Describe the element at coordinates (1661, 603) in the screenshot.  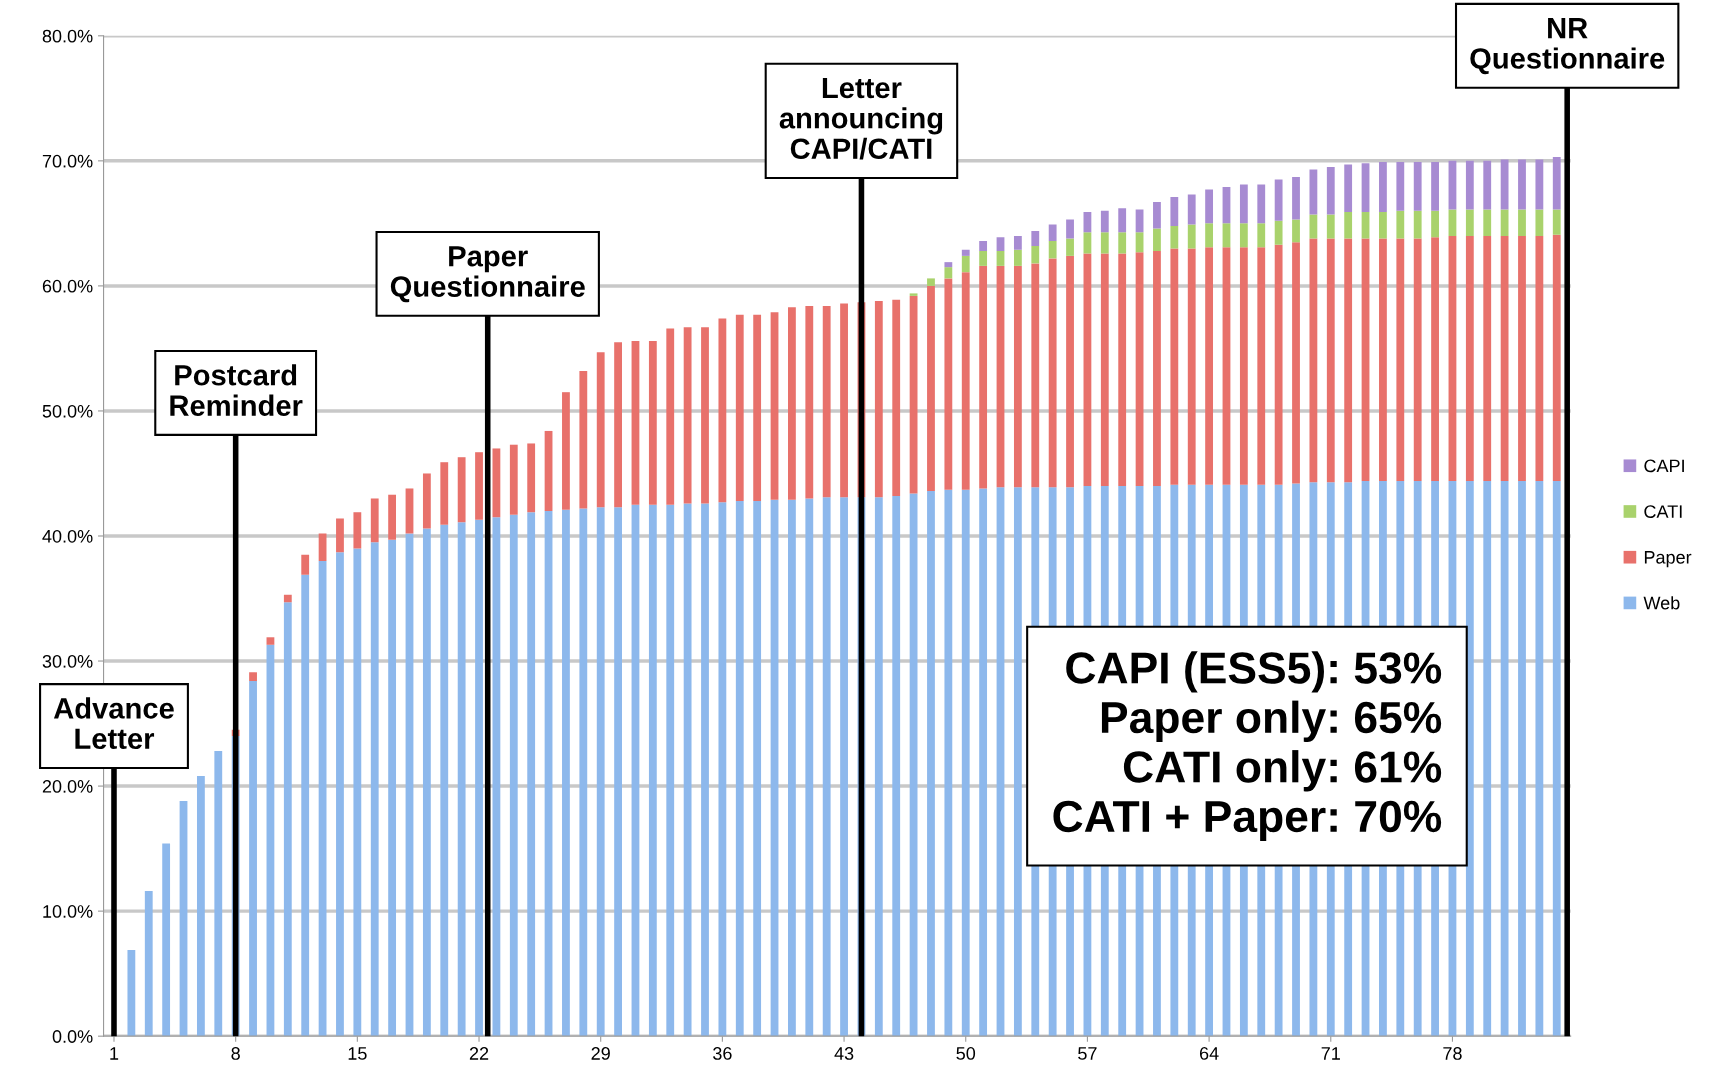
I see `legend-label: Web` at that location.